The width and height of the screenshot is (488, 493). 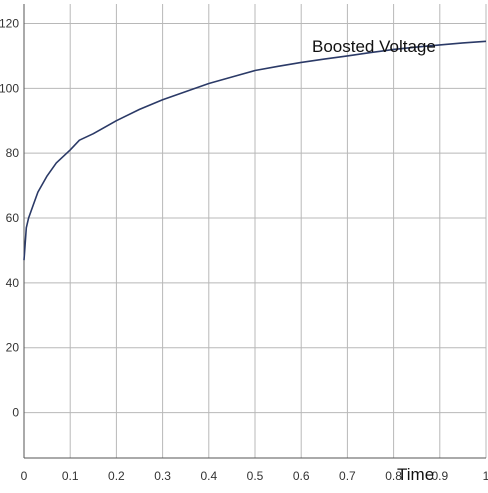 I want to click on x-tick-label: 0.3, so click(x=162, y=476).